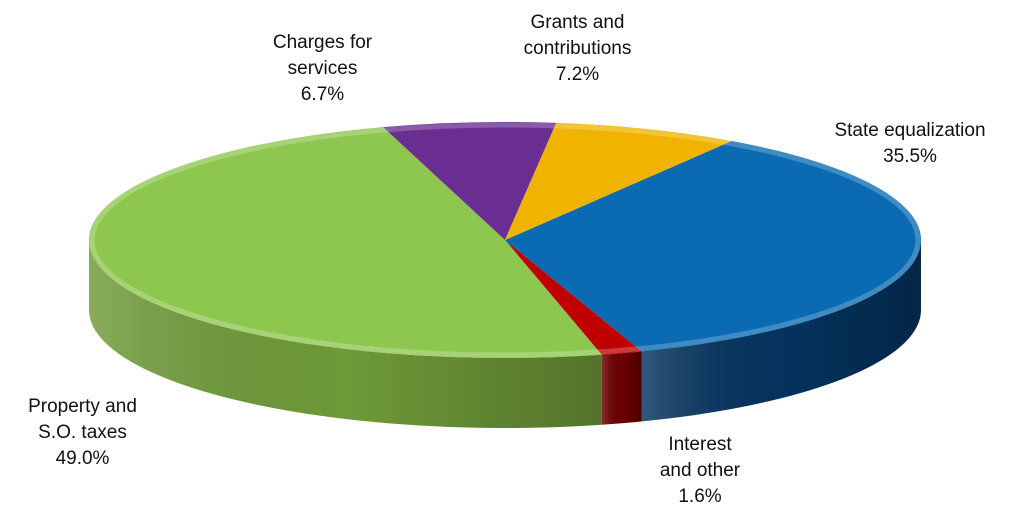 The height and width of the screenshot is (521, 1014). I want to click on label-interest-line2: and other, so click(700, 470).